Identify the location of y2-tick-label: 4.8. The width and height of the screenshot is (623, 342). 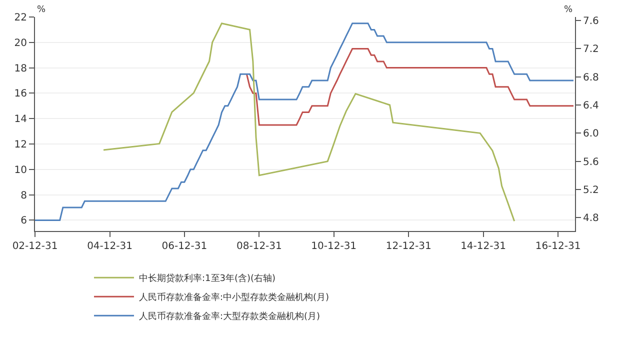
(591, 218).